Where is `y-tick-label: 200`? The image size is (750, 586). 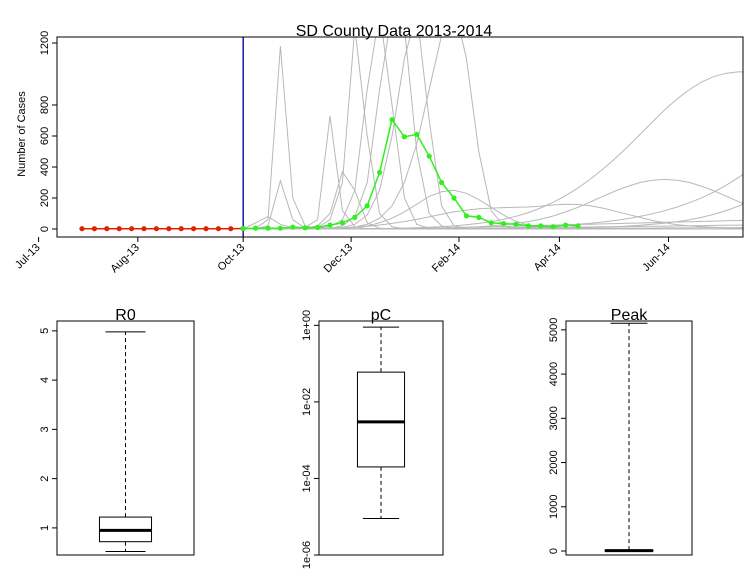
y-tick-label: 200 is located at coordinates (45, 198).